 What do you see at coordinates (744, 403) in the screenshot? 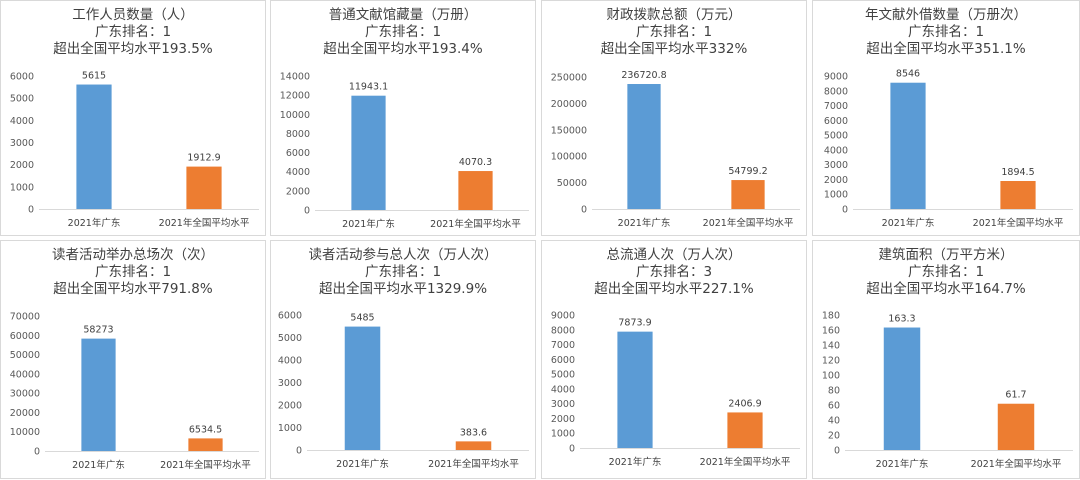
I see `bar-value-label: 2406.9` at bounding box center [744, 403].